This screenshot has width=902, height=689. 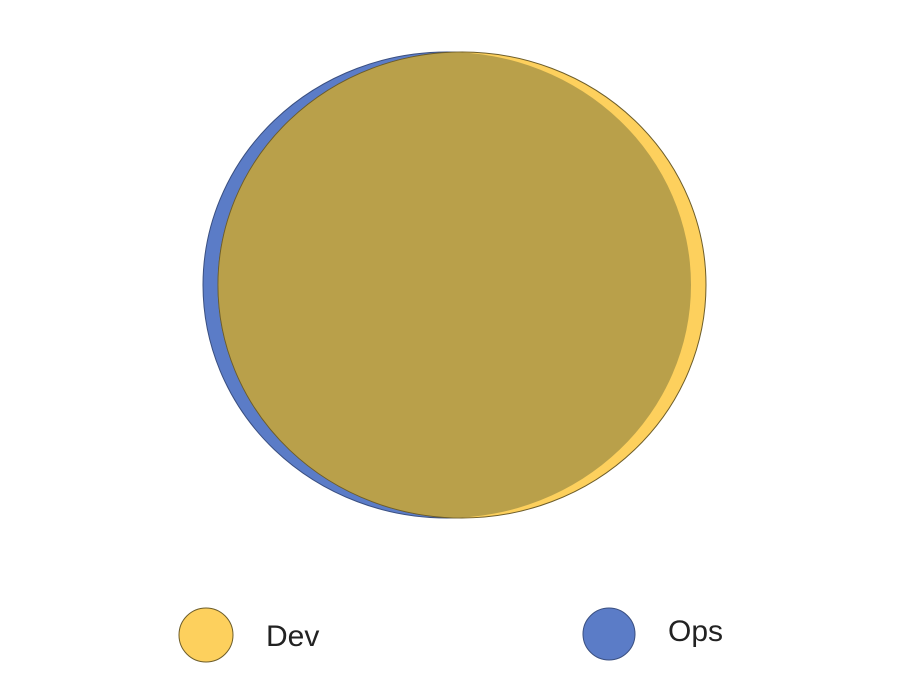 What do you see at coordinates (450, 635) in the screenshot?
I see `legend: Dev Ops` at bounding box center [450, 635].